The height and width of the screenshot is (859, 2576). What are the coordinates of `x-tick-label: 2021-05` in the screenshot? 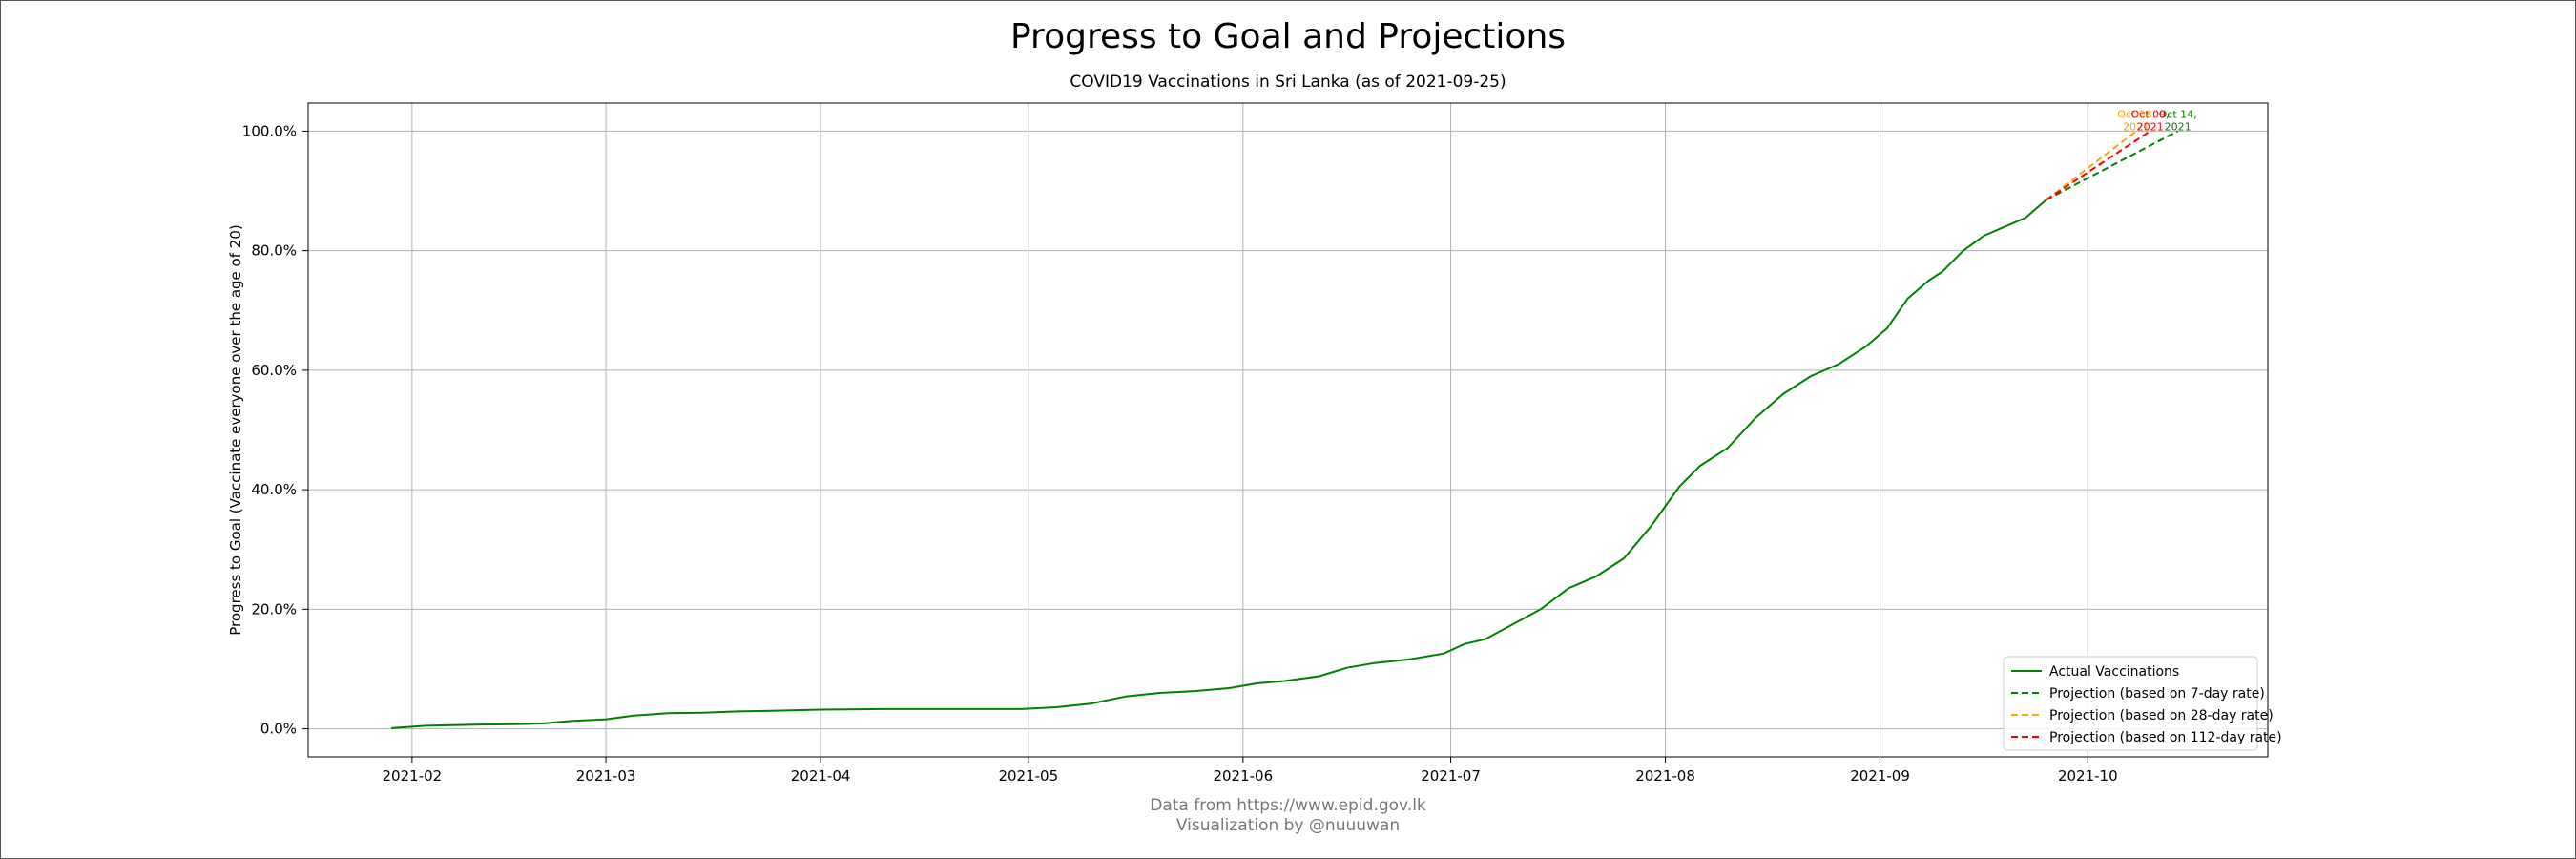 It's located at (1028, 776).